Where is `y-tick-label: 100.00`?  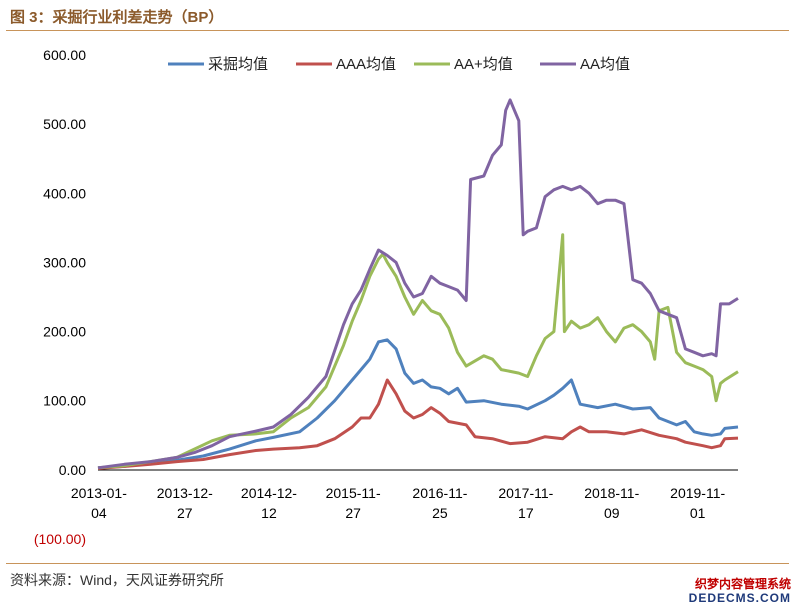
y-tick-label: 100.00 is located at coordinates (64, 401).